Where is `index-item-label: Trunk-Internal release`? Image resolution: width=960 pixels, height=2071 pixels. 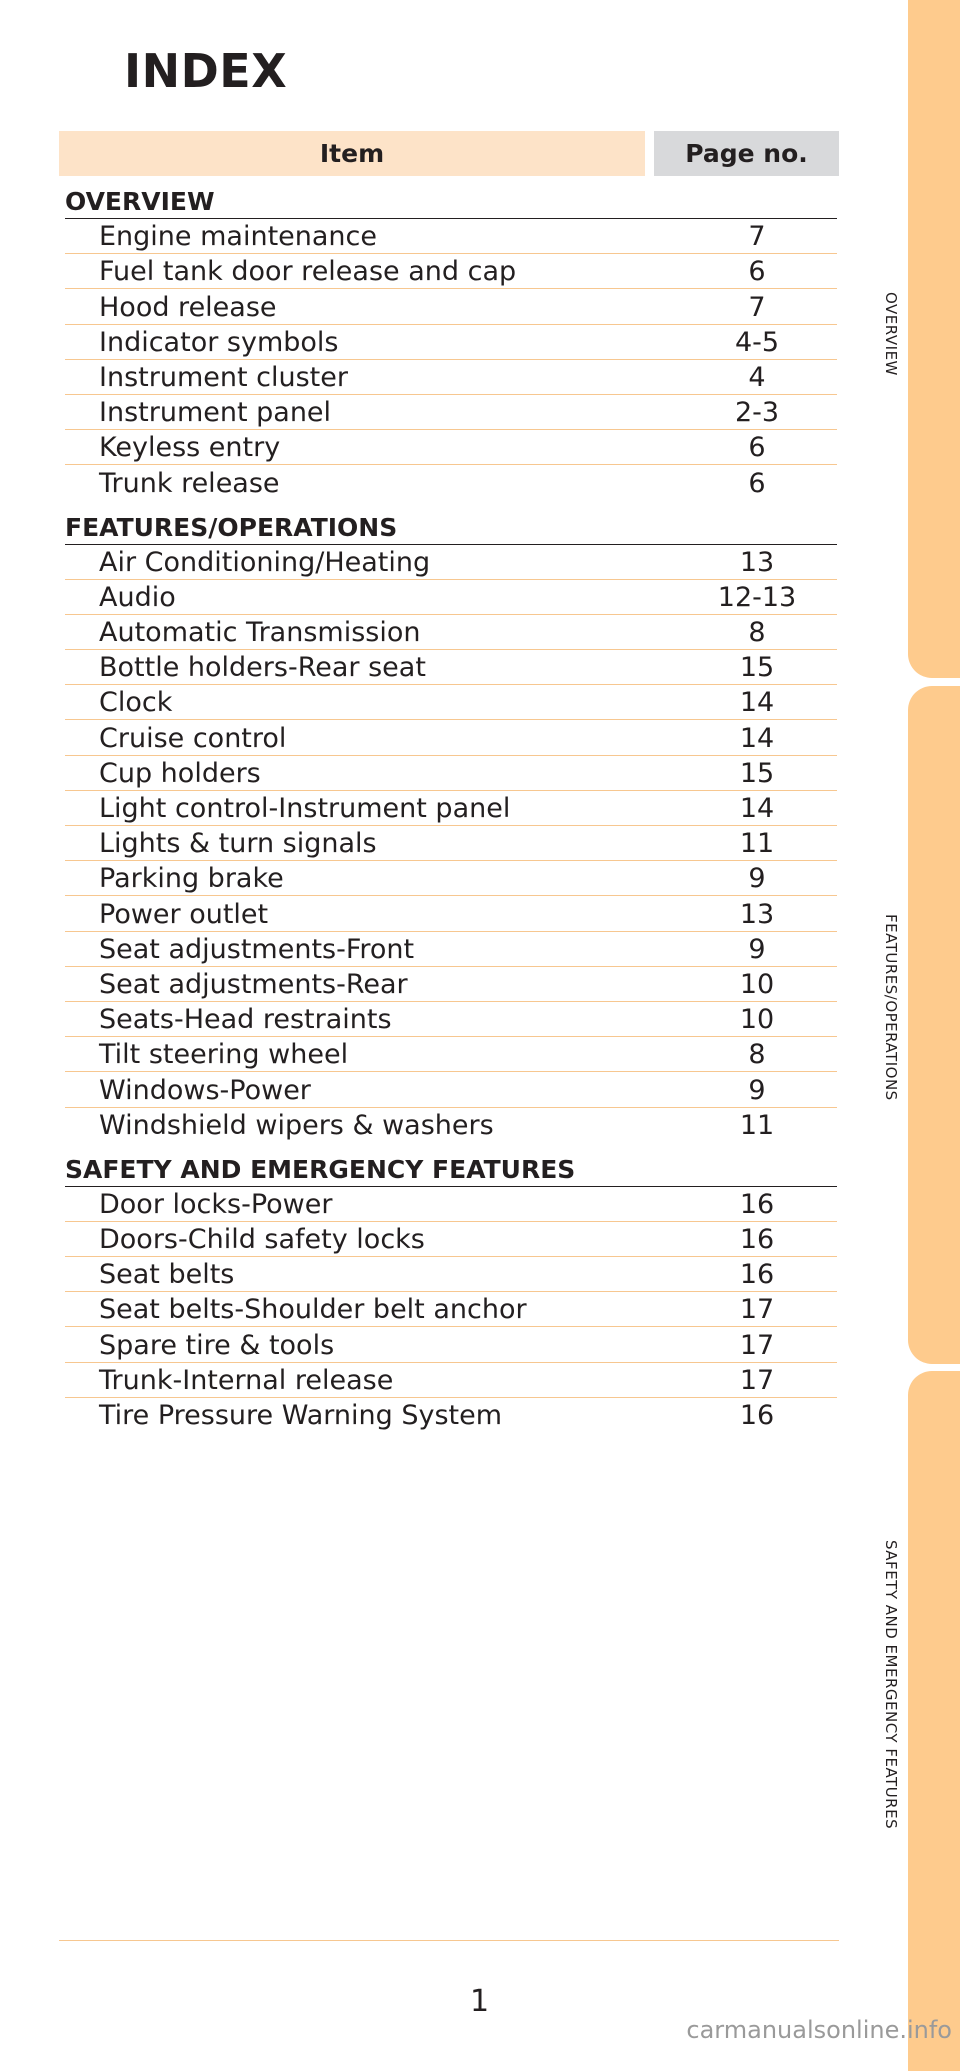
index-item-label: Trunk-Internal release is located at coordinates (246, 1380).